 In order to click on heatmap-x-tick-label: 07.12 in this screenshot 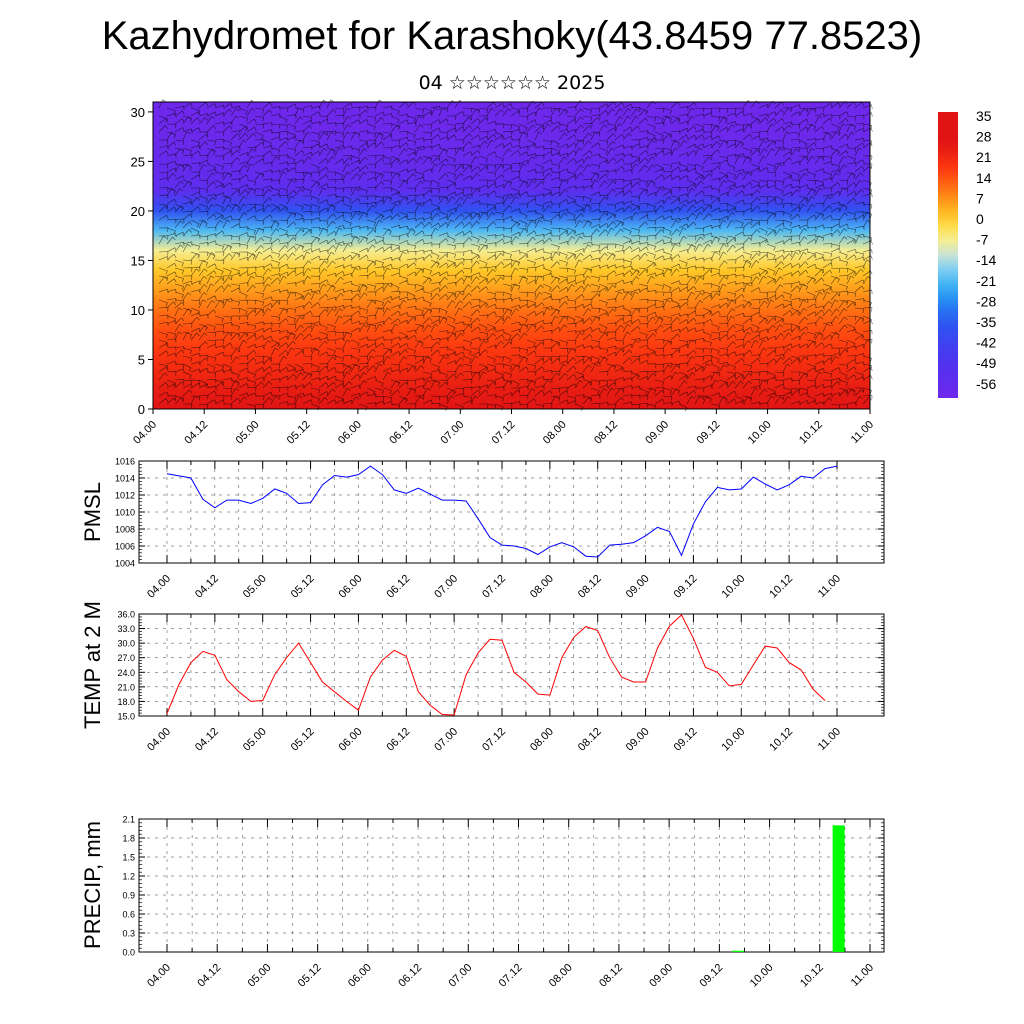, I will do `click(504, 433)`.